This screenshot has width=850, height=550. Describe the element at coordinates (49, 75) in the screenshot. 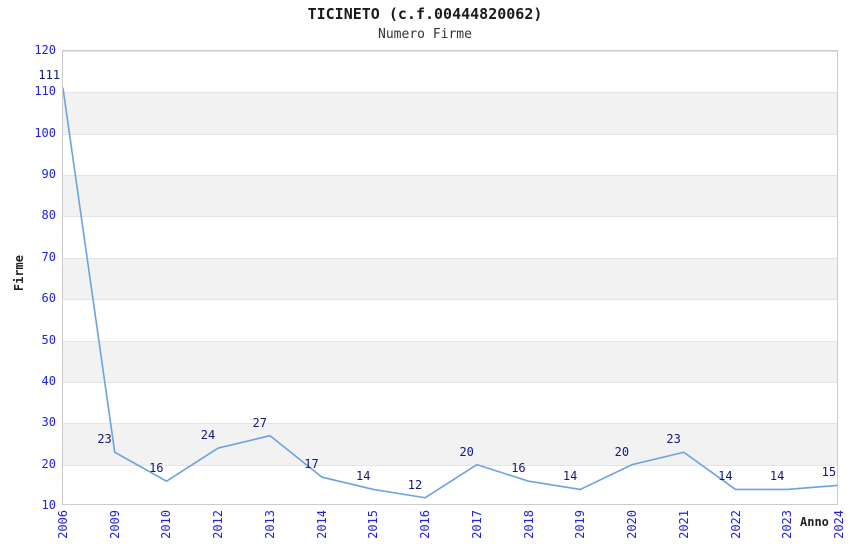

I see `point-value-label: 111` at that location.